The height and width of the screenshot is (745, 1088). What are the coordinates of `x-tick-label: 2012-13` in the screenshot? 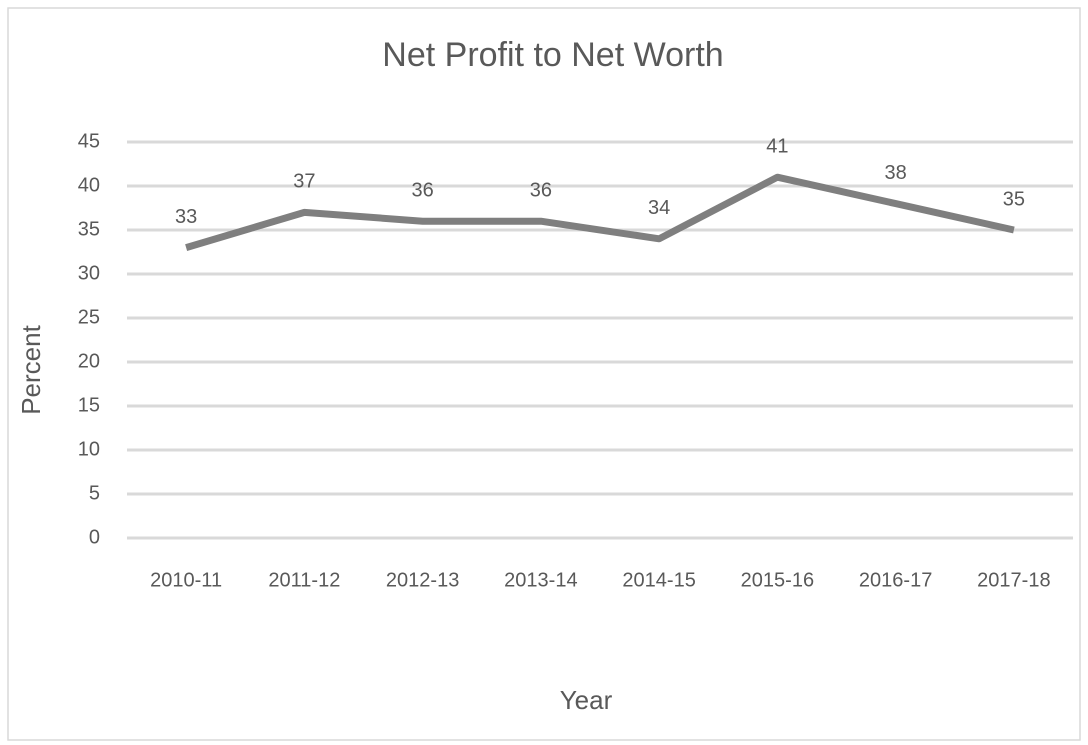 It's located at (422, 580).